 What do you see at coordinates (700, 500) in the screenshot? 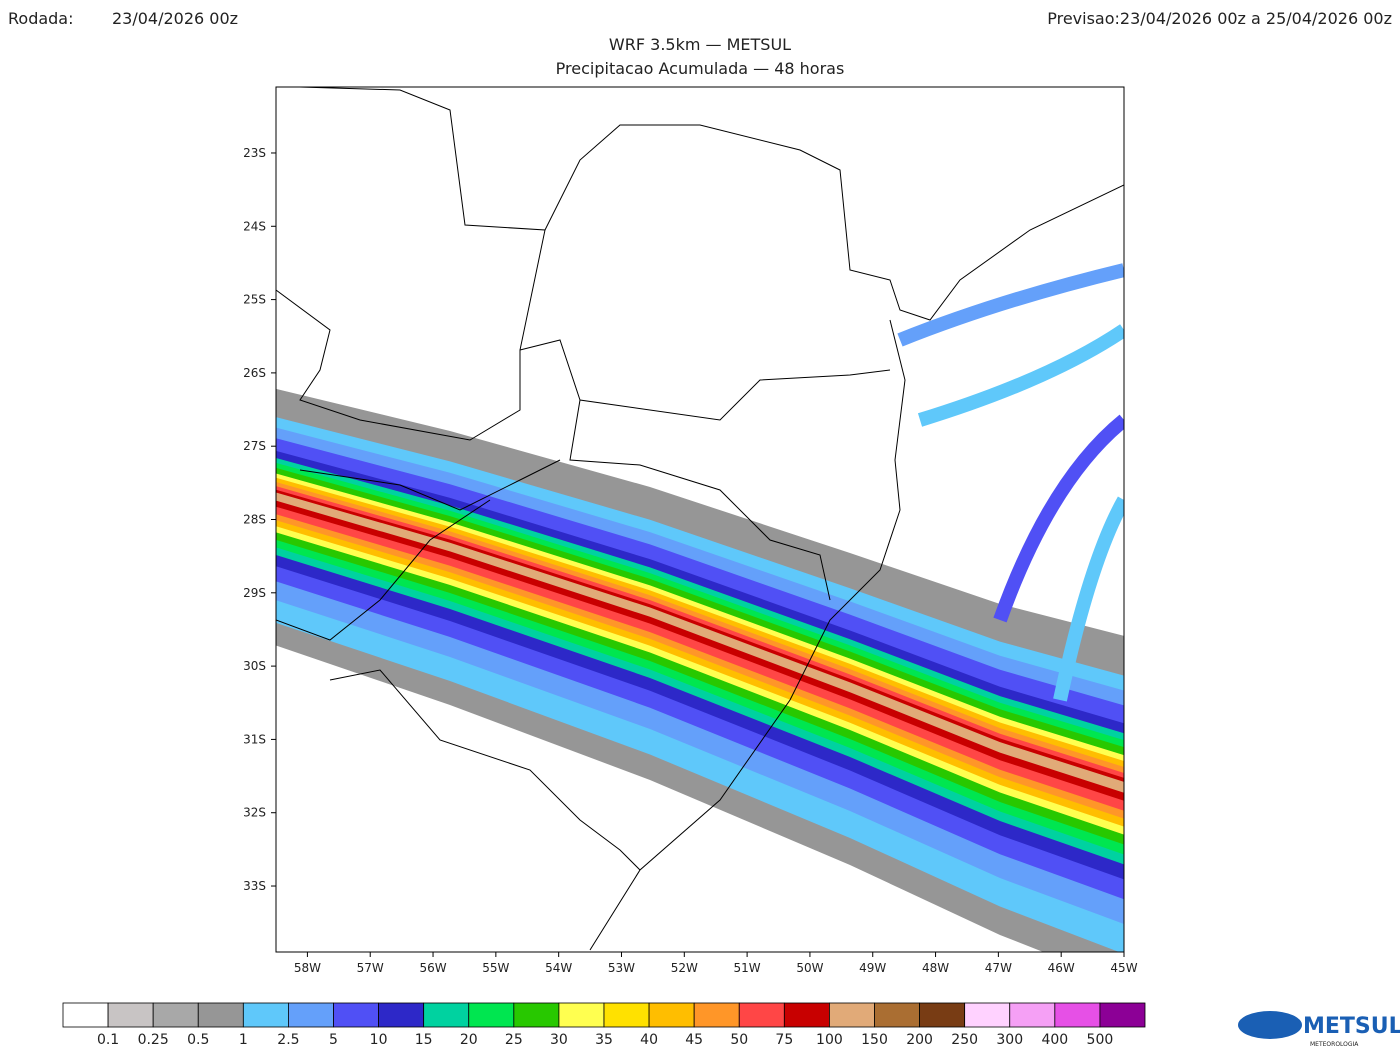
I see `border-sc-rs` at bounding box center [700, 500].